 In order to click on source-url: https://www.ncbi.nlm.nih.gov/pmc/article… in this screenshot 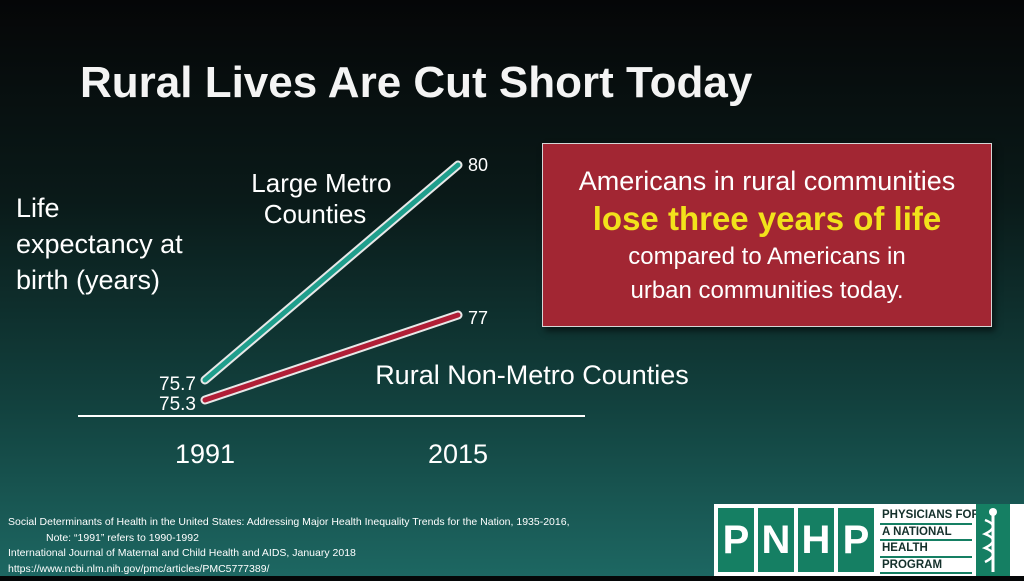, I will do `click(139, 568)`.